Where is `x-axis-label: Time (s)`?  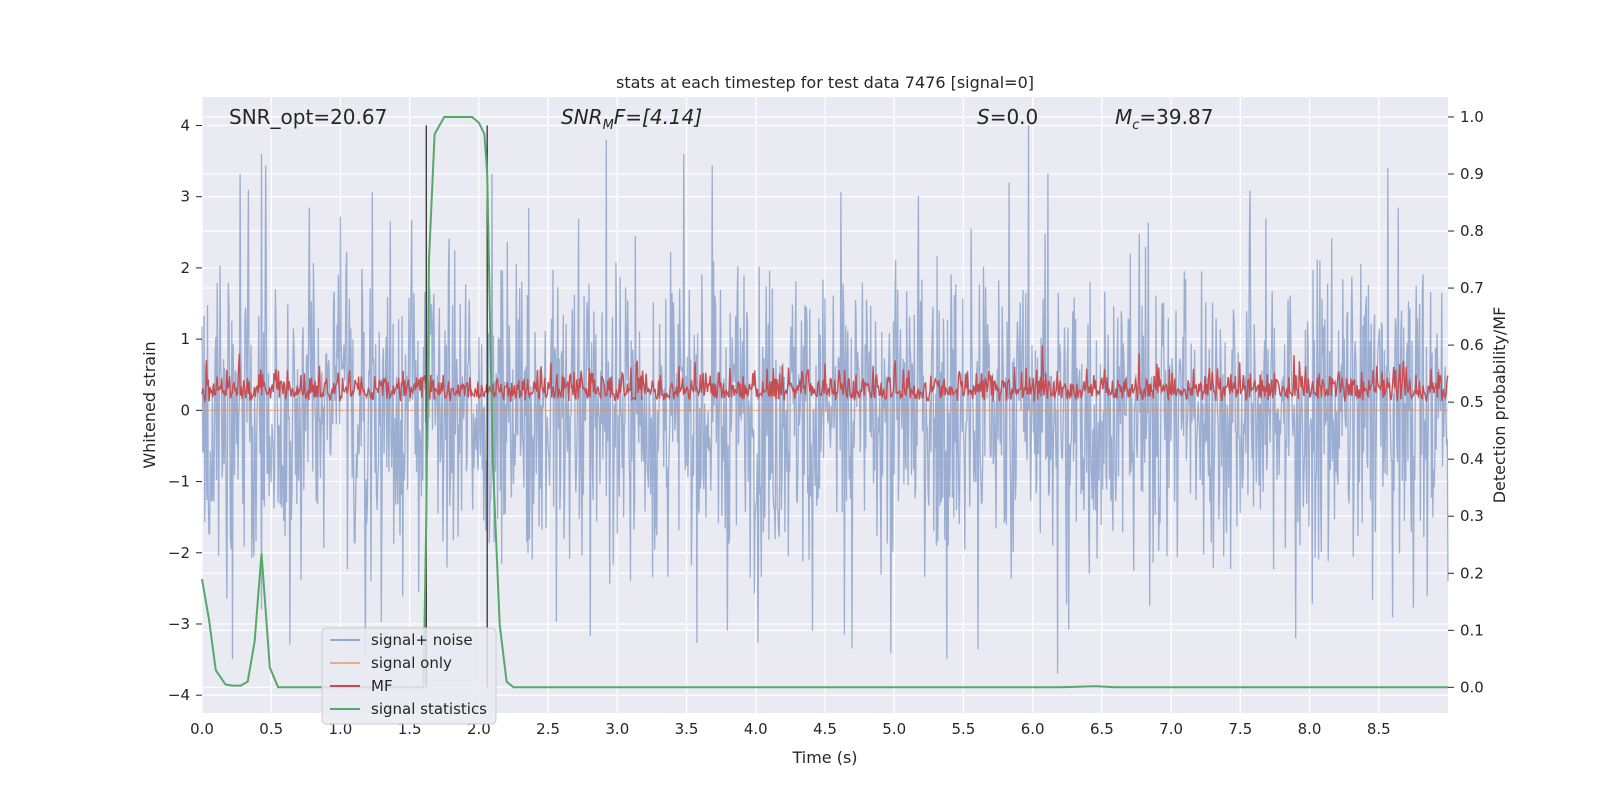
x-axis-label: Time (s) is located at coordinates (824, 757).